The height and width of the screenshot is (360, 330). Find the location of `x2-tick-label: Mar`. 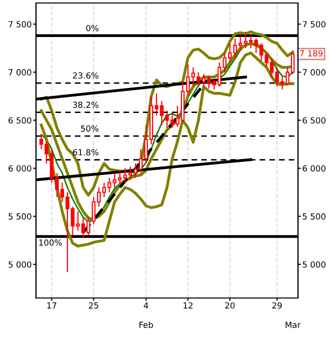

x2-tick-label: Mar is located at coordinates (293, 325).